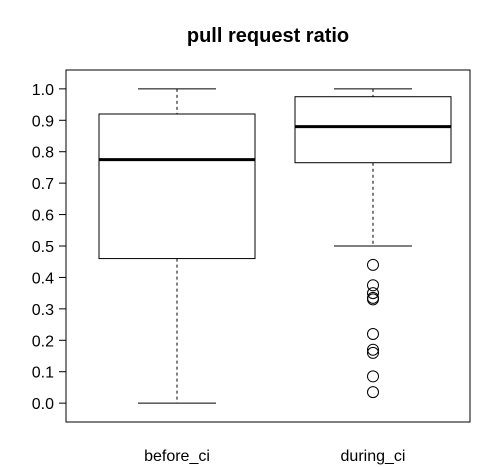 The width and height of the screenshot is (484, 467). Describe the element at coordinates (274, 456) in the screenshot. I see `x-axis-labels: before_ci during_ci` at that location.